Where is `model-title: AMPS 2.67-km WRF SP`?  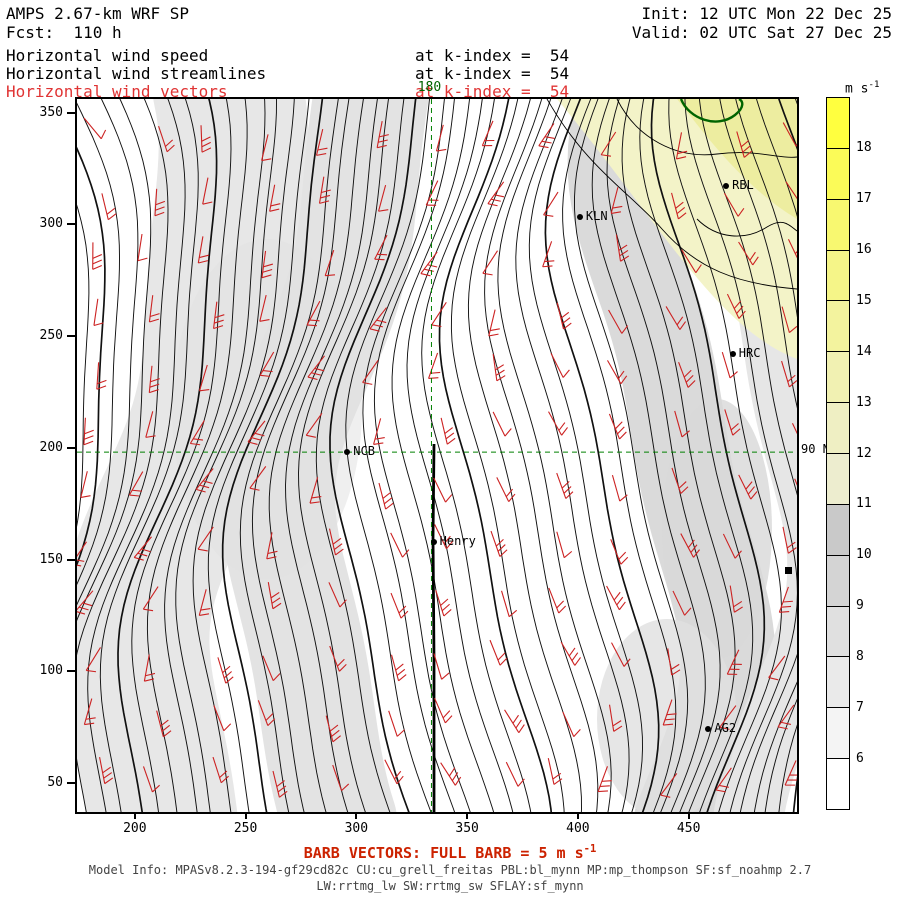 model-title: AMPS 2.67-km WRF SP is located at coordinates (98, 13).